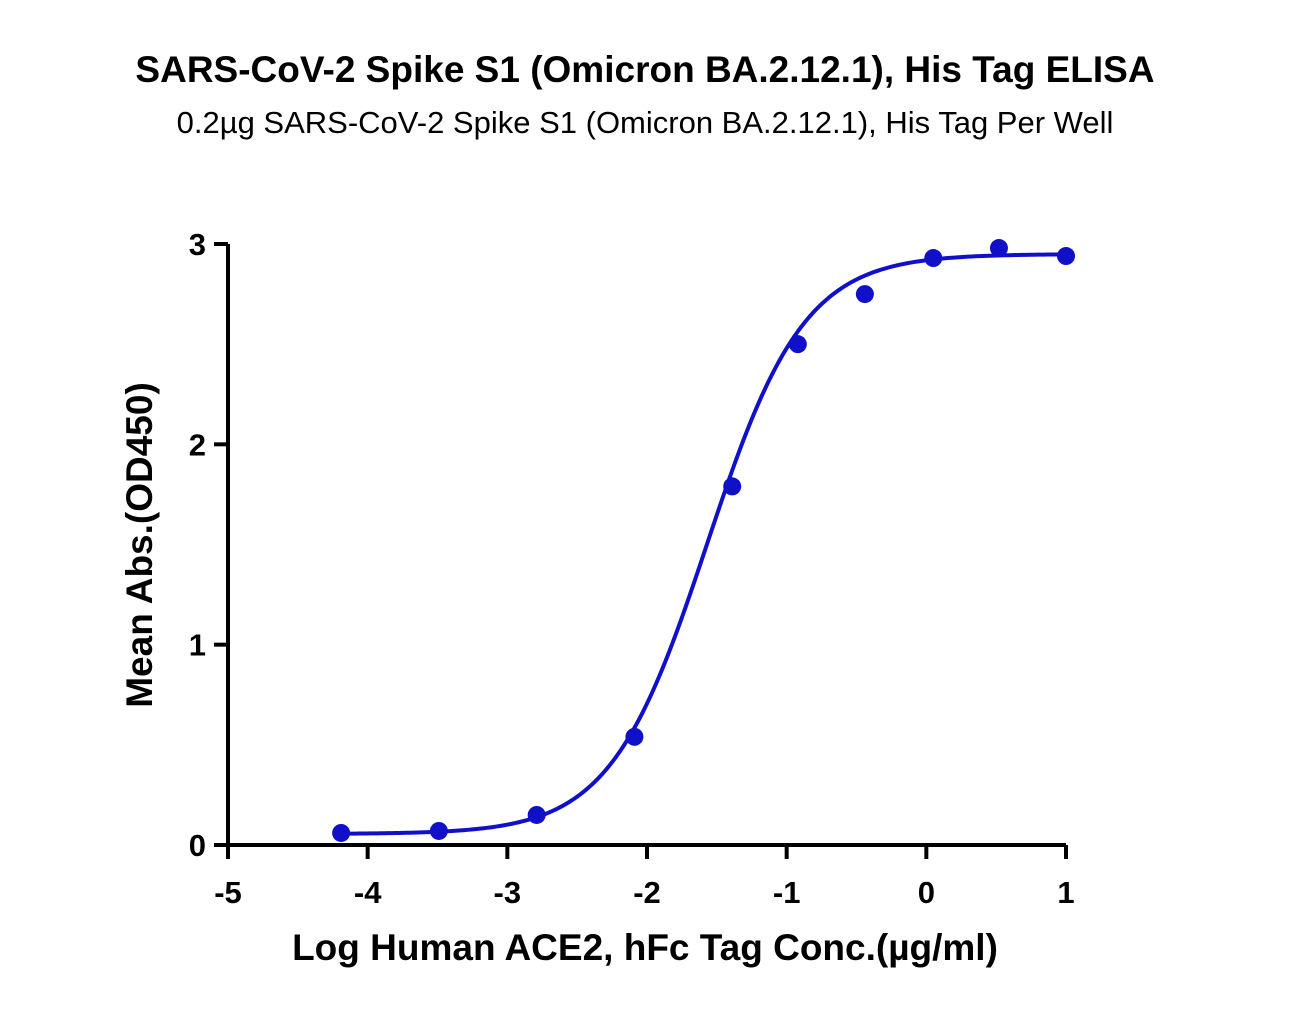 This screenshot has width=1290, height=1017. What do you see at coordinates (787, 892) in the screenshot?
I see `x-tick-label: -1` at bounding box center [787, 892].